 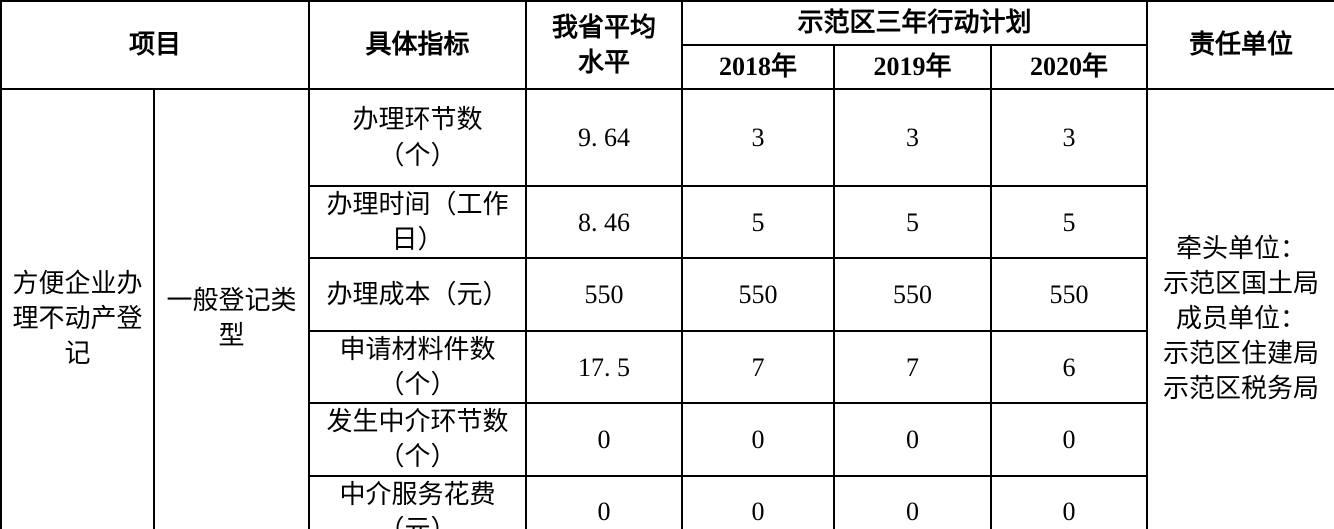 I want to click on header-plan-group: 示范区三年行动计划, so click(x=915, y=23).